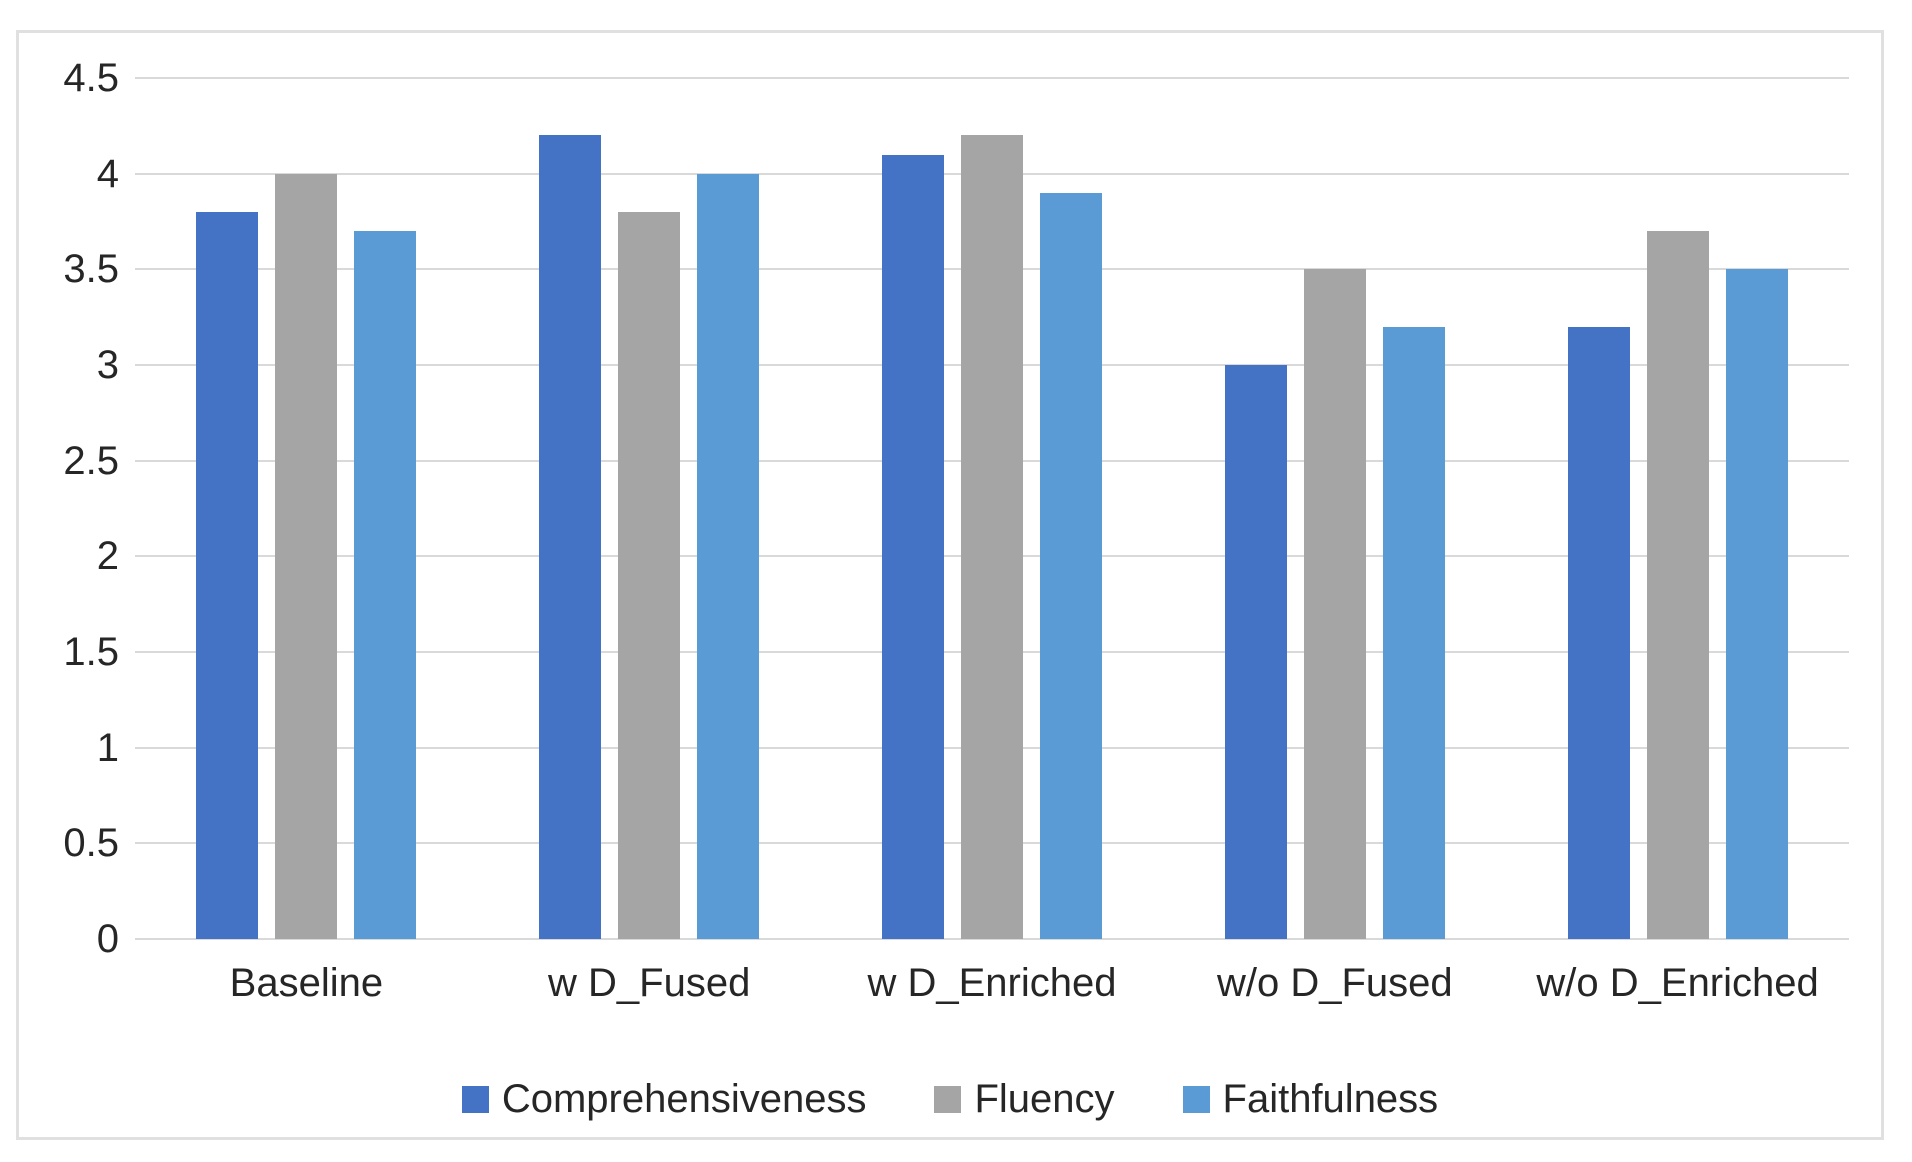 Image resolution: width=1912 pixels, height=1162 pixels. I want to click on legend-label: Fluency, so click(1044, 1099).